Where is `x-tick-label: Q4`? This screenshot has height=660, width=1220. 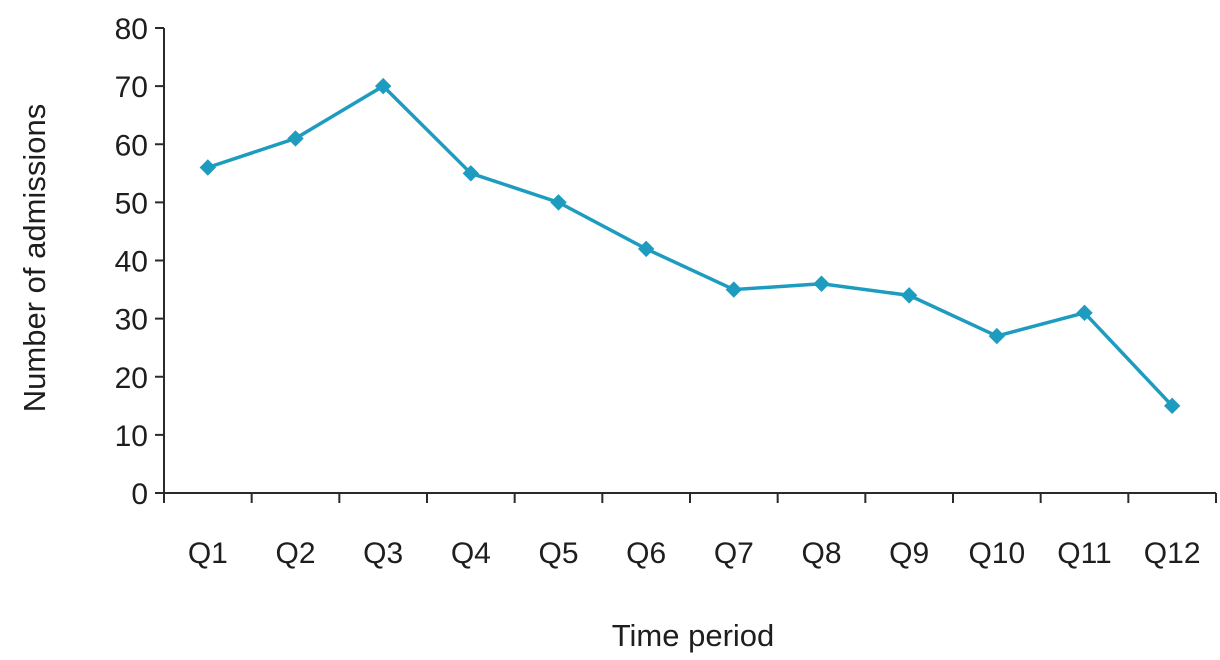
x-tick-label: Q4 is located at coordinates (471, 553).